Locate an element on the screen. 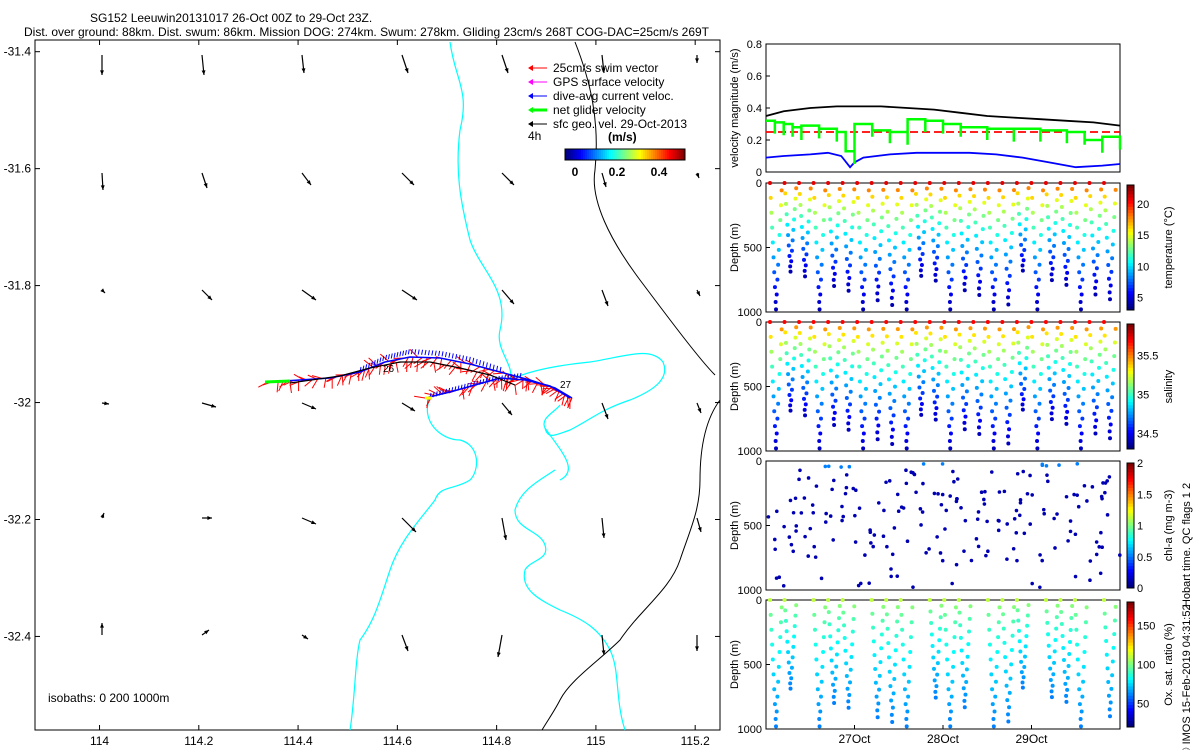 This screenshot has width=1200, height=750. velocity-ylabel: velocity magnitude (m/s) is located at coordinates (735, 107).